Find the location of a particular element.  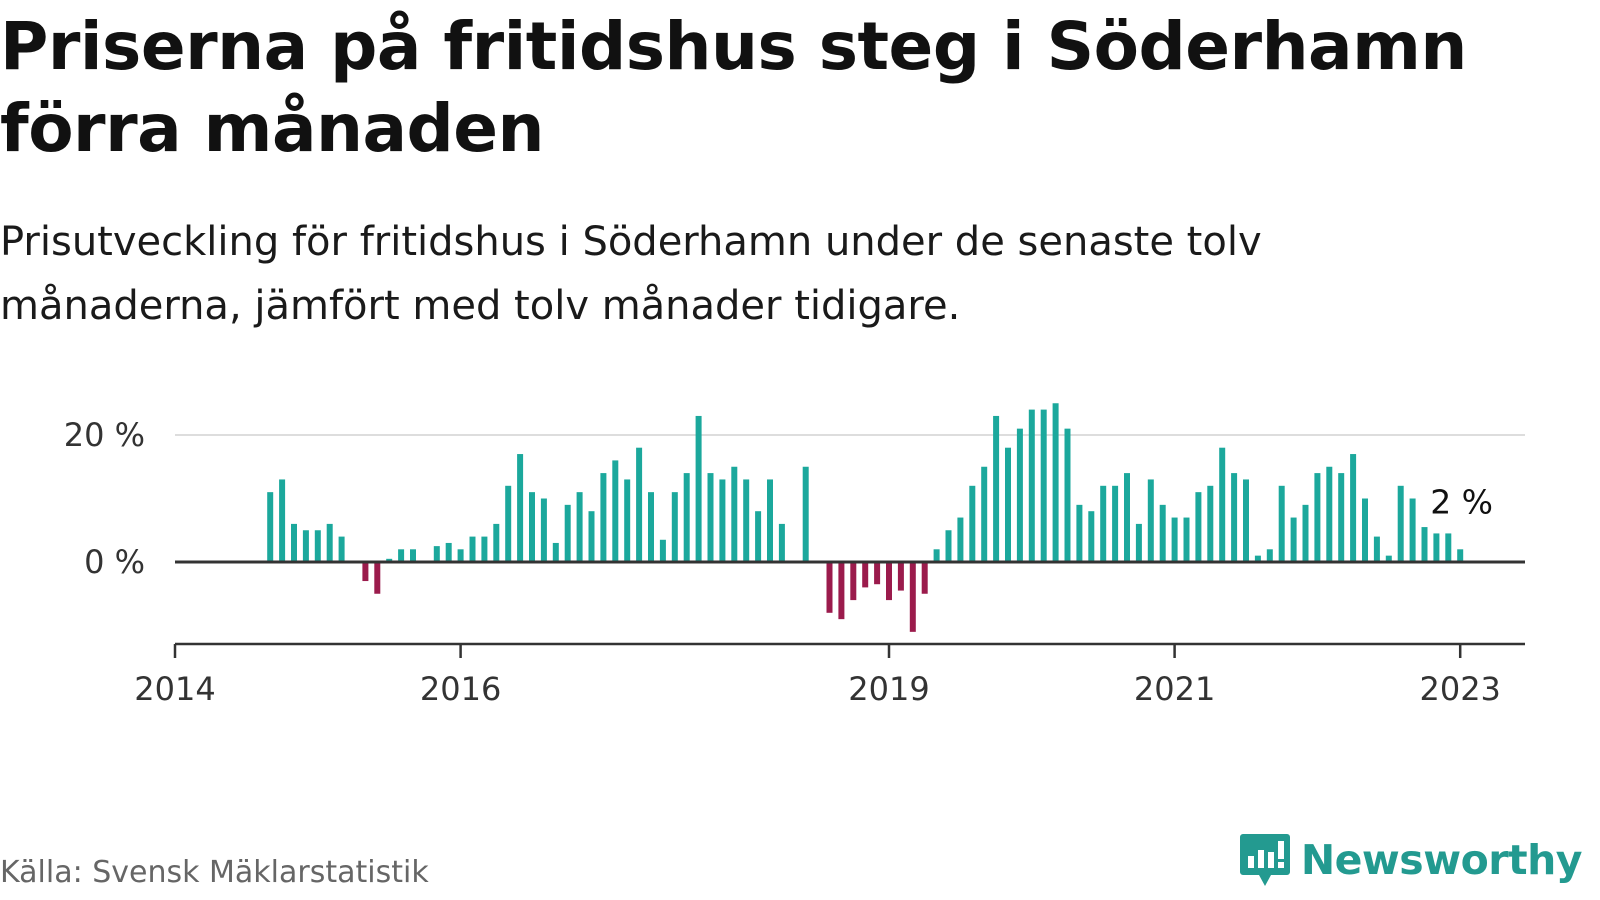

x-tick-label: 2019 is located at coordinates (888, 689).